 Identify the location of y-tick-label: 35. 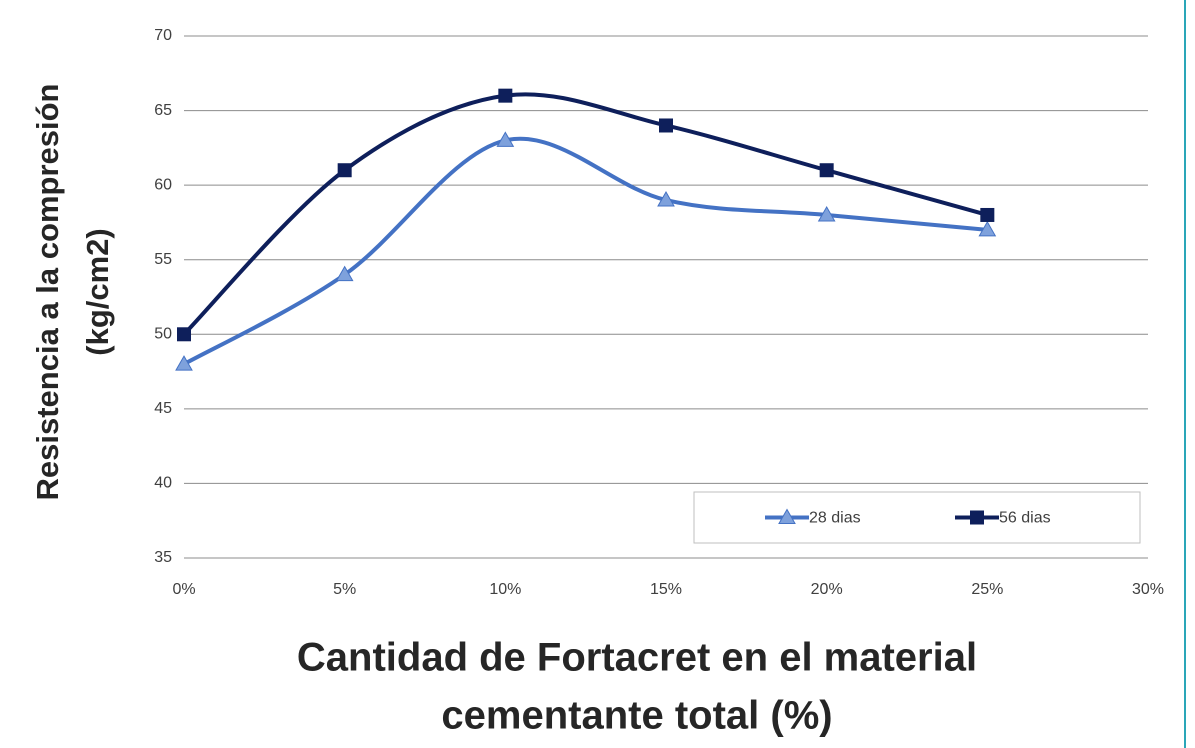
(163, 557).